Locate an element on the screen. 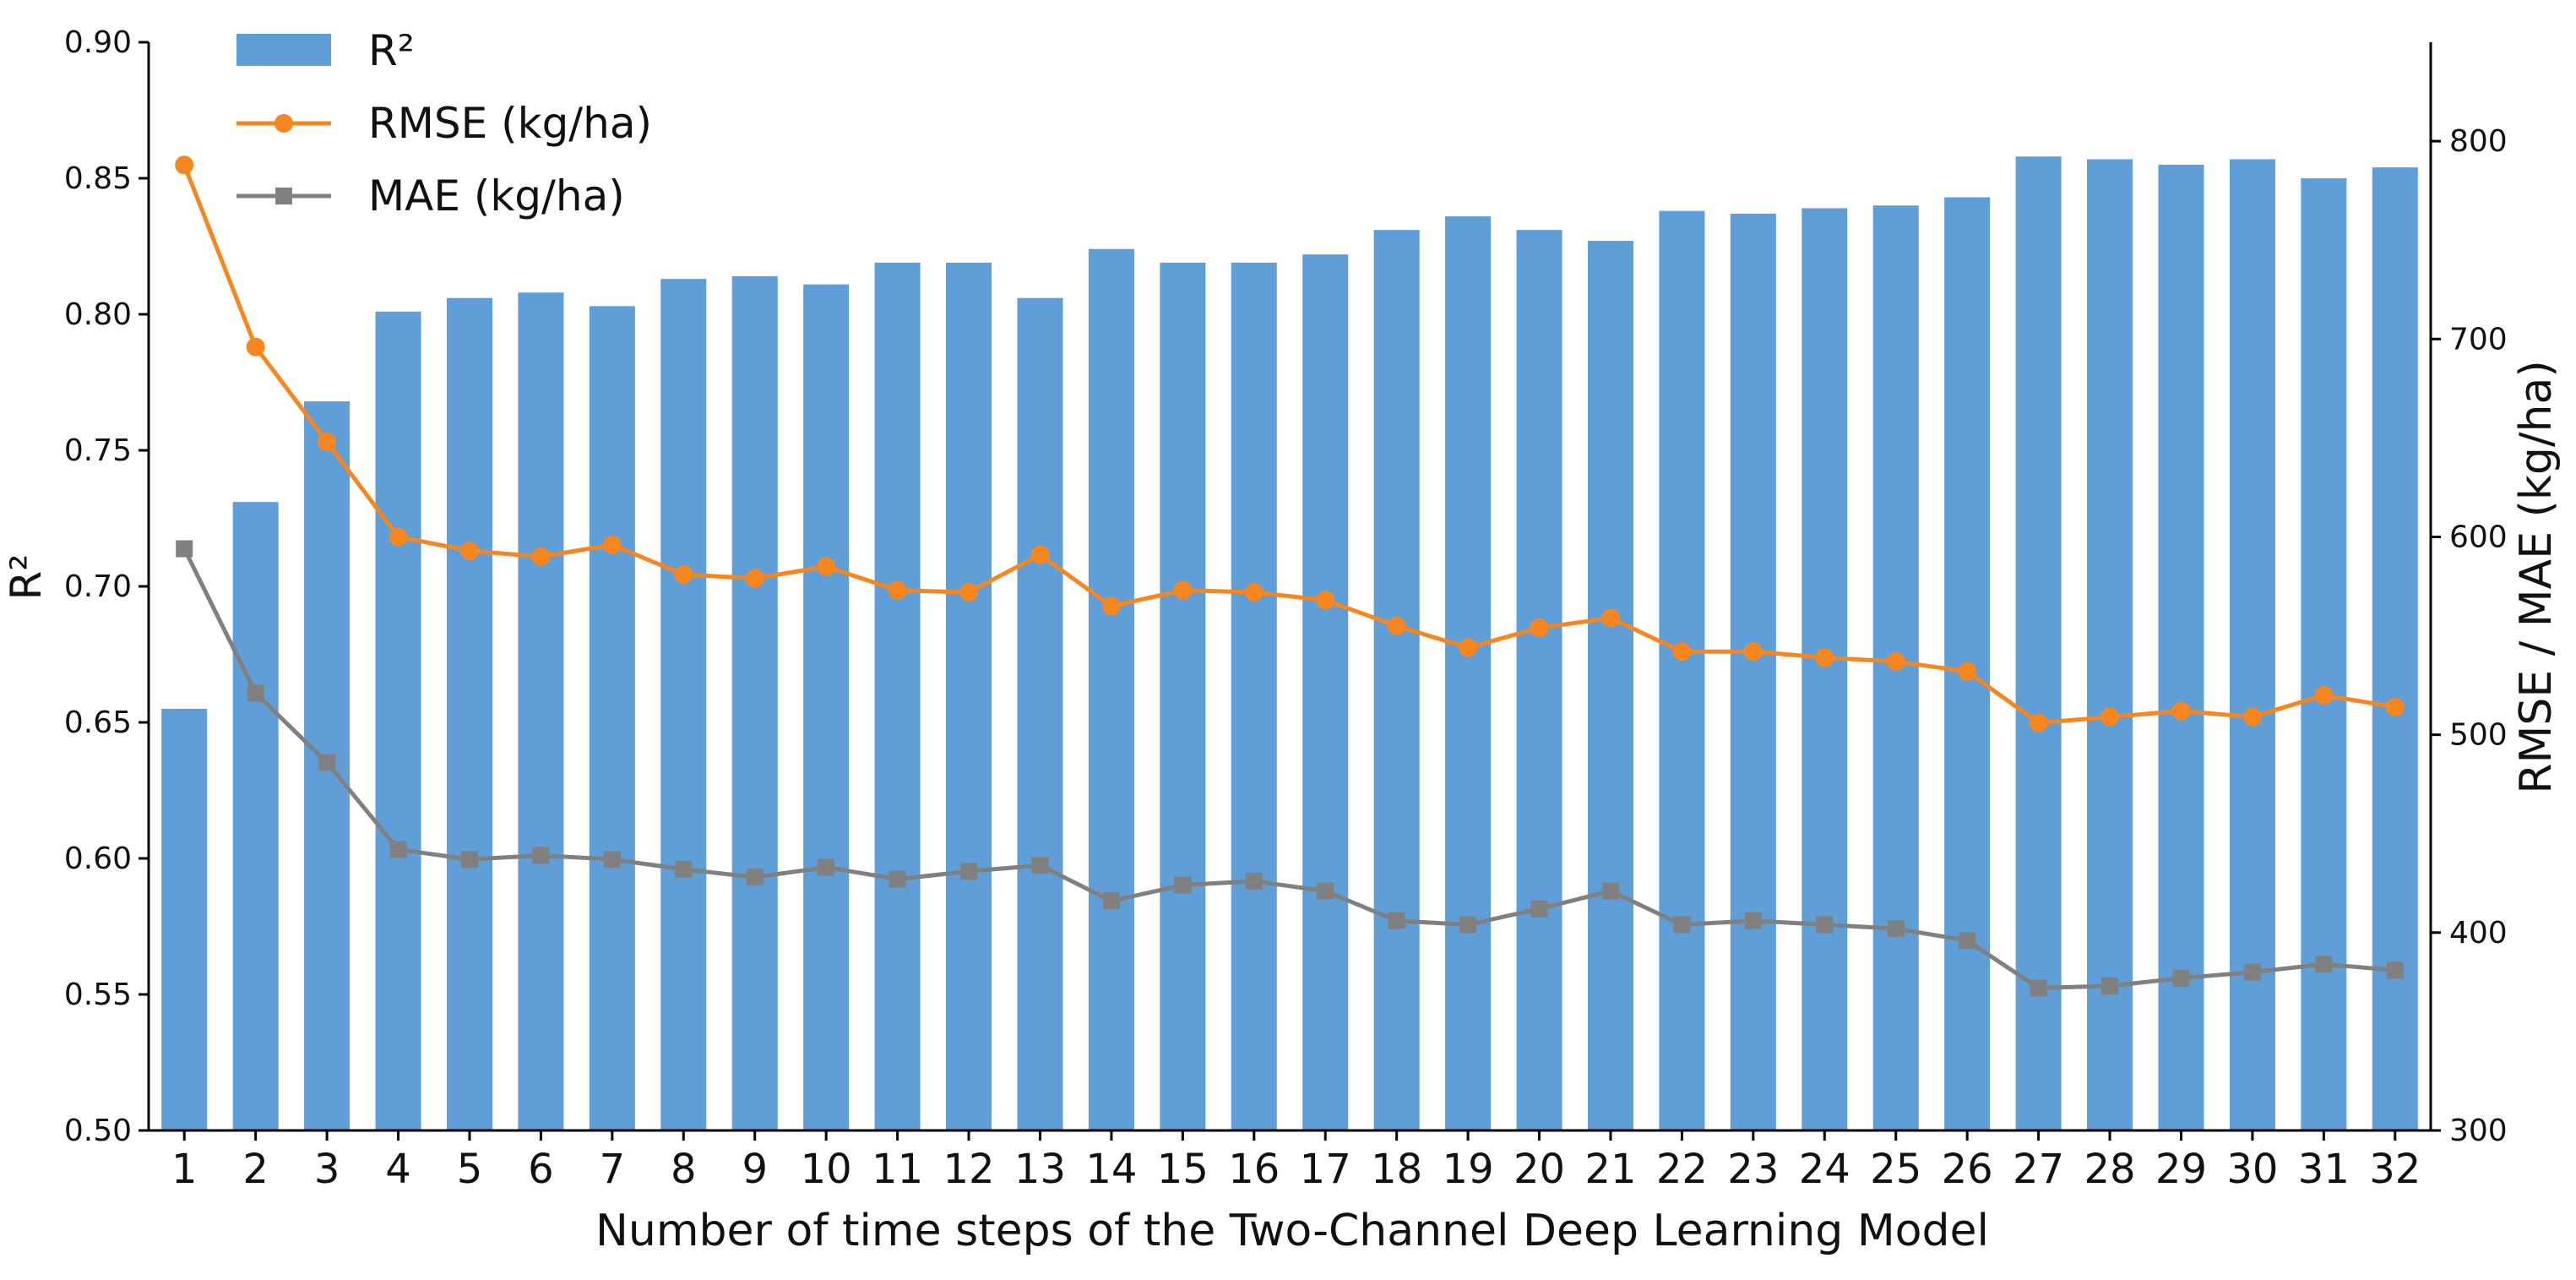  y-axis-right-title: RMSE / MAE (kg/ha) is located at coordinates (2536, 576).